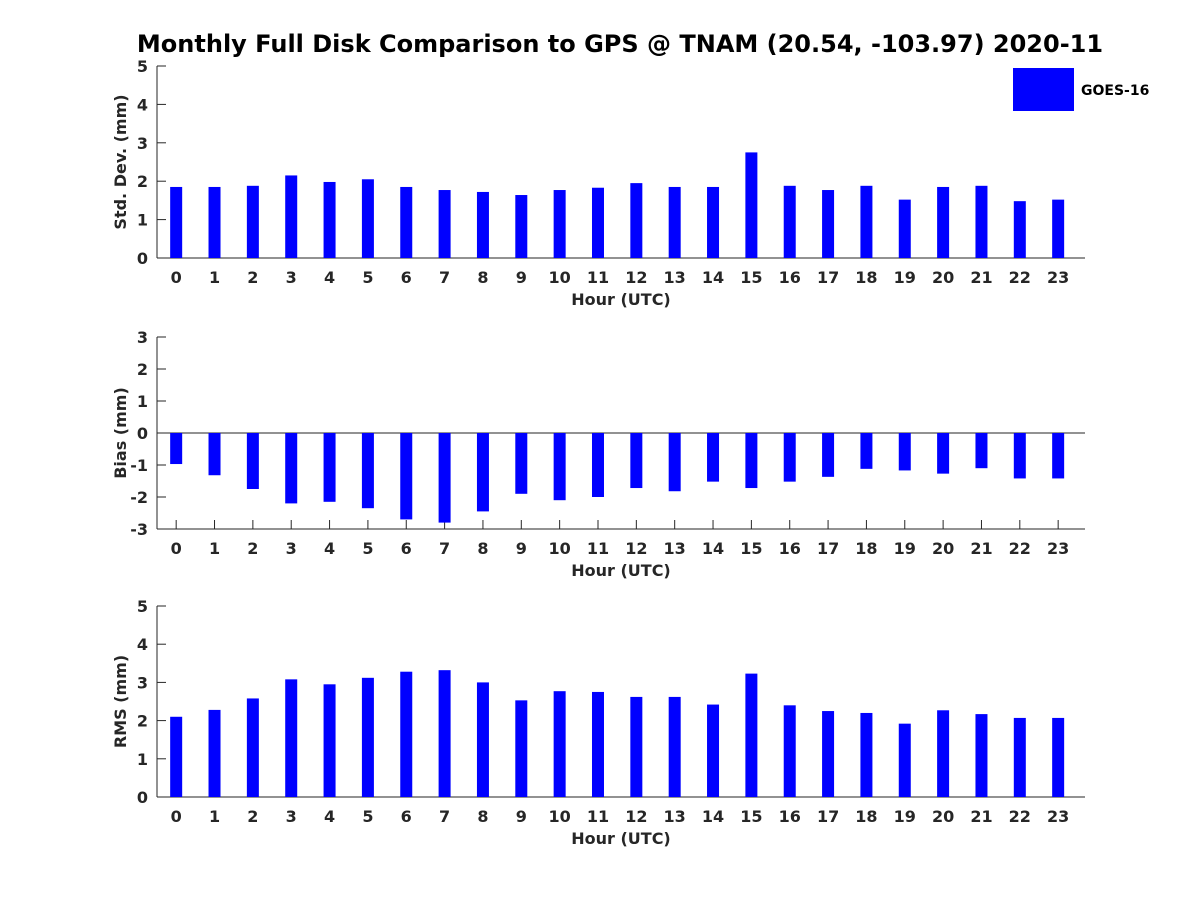 Image resolution: width=1200 pixels, height=900 pixels. What do you see at coordinates (560, 277) in the screenshot?
I see `x-tick-label: 10` at bounding box center [560, 277].